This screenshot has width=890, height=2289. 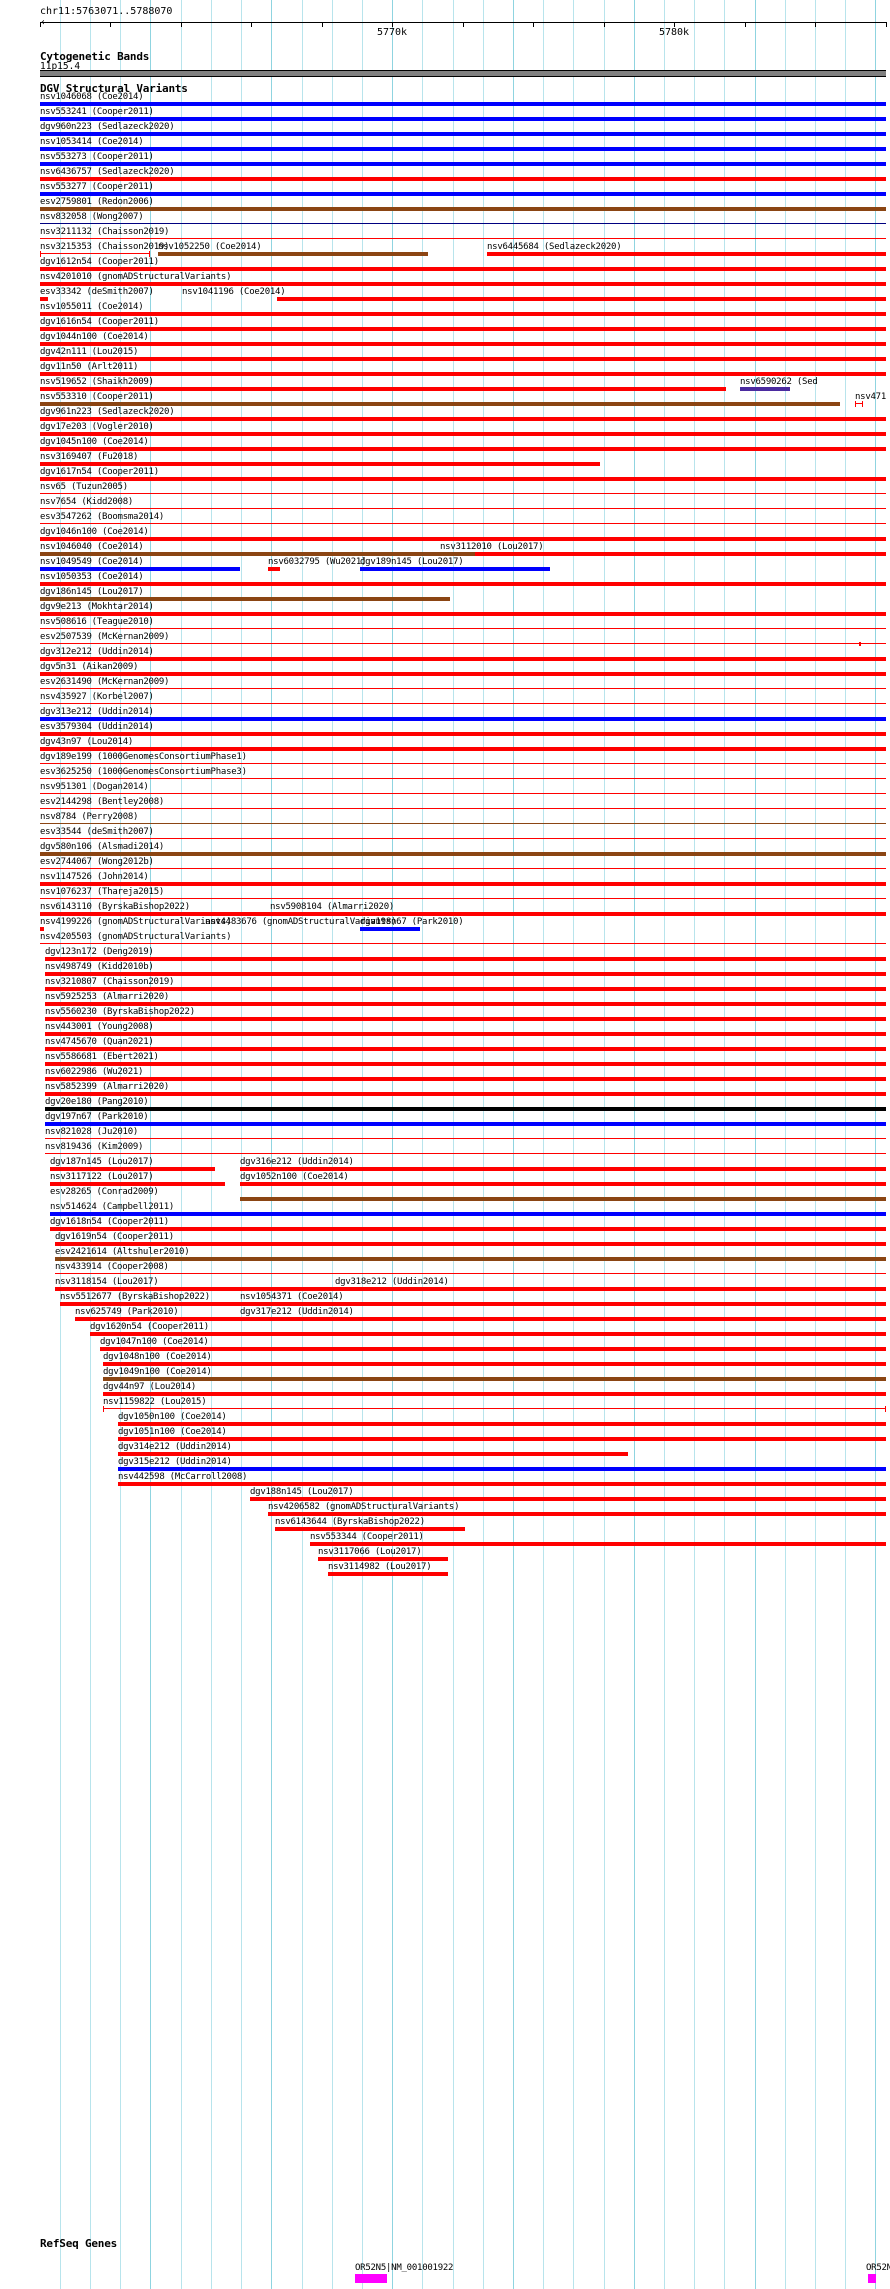 I want to click on variant-label: dgv43n97 (Lou2014), so click(x=87, y=742).